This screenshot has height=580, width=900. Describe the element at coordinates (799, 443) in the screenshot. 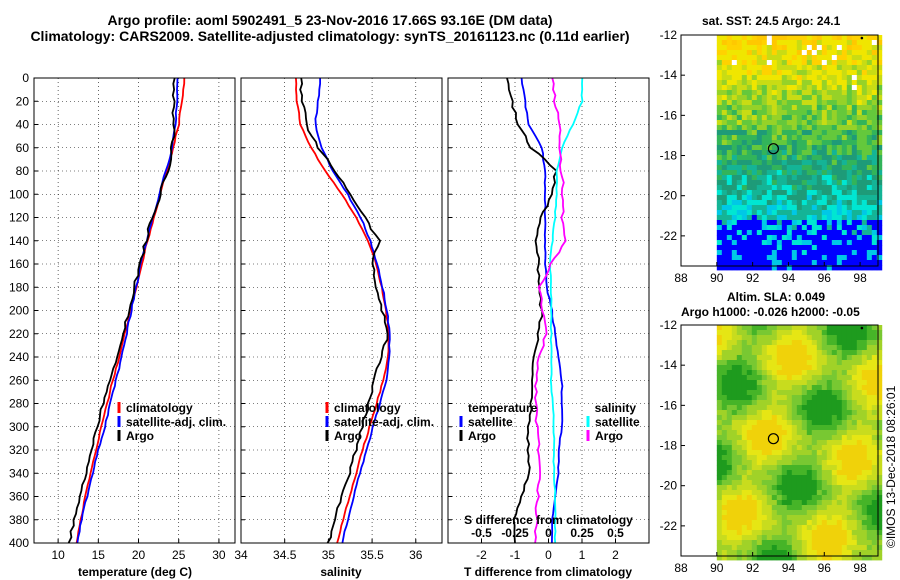

I see `sla-heatmap` at that location.